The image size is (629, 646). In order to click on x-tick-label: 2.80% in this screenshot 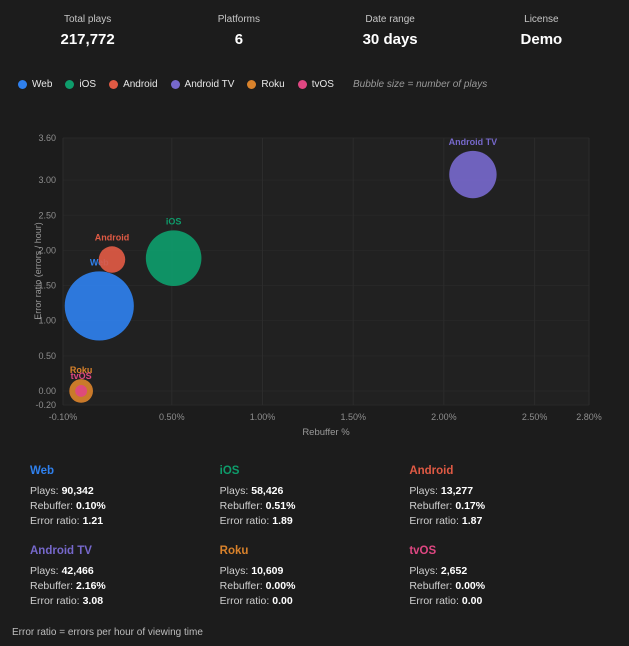, I will do `click(589, 416)`.